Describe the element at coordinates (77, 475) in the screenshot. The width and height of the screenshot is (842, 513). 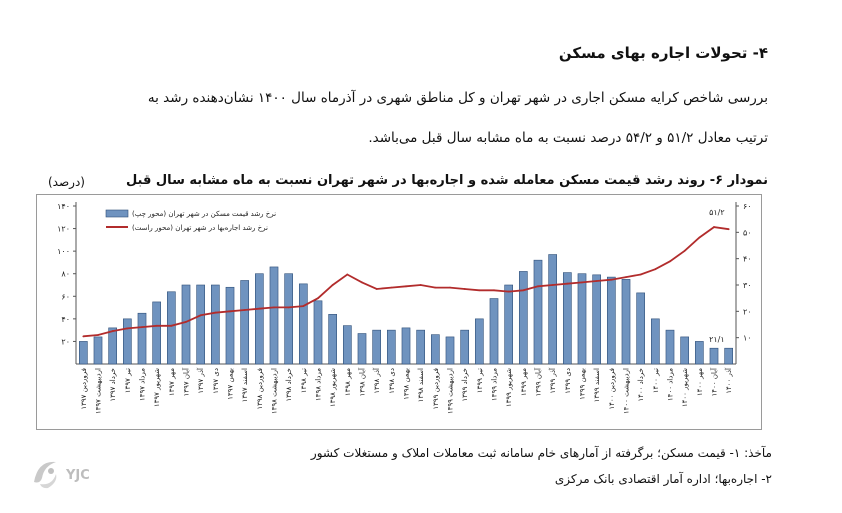
I see `logo-text: YJC` at that location.